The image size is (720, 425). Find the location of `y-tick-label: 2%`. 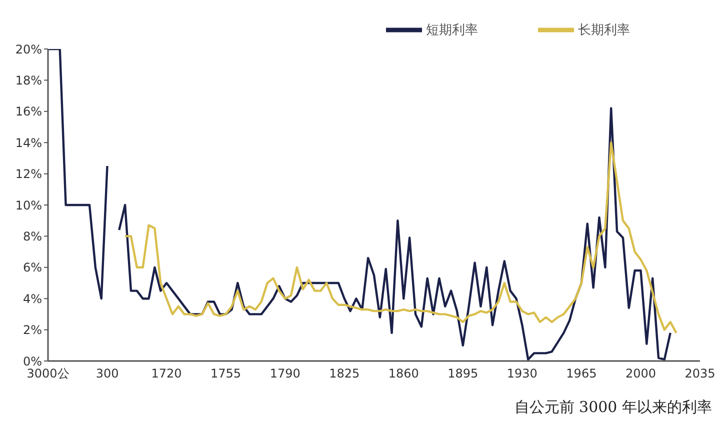

y-tick-label: 2% is located at coordinates (32, 330).